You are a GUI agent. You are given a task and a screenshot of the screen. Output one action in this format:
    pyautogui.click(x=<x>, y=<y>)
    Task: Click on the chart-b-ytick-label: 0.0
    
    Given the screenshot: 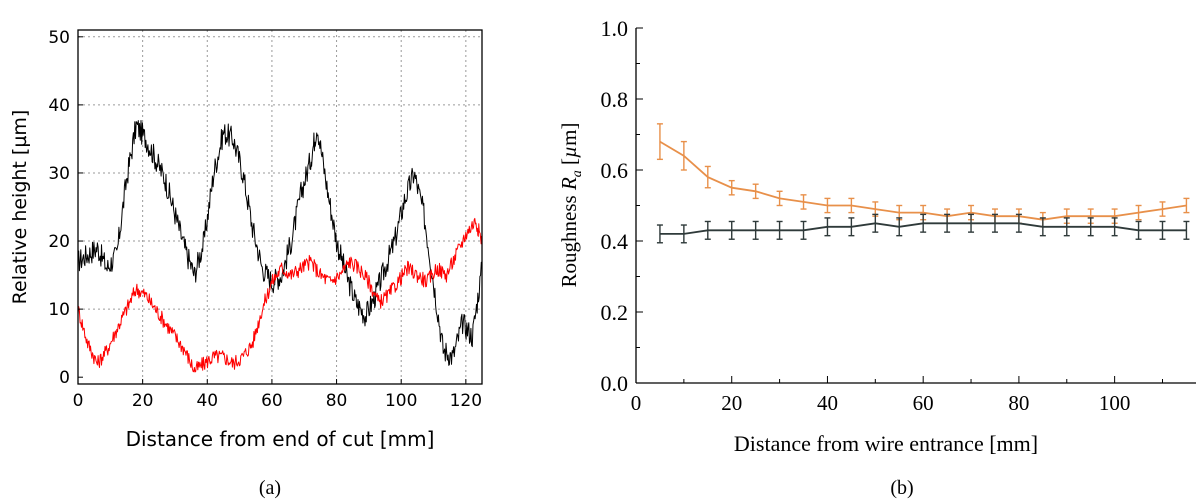 What is the action you would take?
    pyautogui.click(x=615, y=383)
    